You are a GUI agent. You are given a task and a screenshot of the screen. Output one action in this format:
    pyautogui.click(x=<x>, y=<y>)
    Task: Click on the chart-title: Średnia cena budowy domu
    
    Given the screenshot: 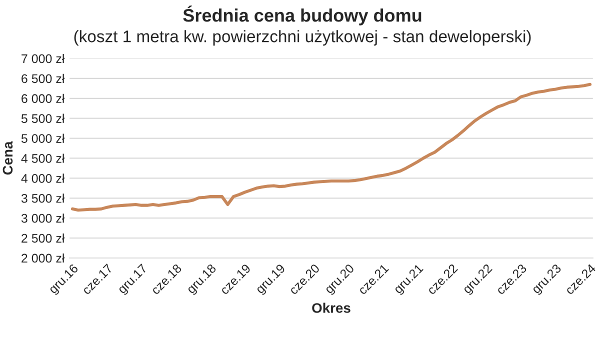 What is the action you would take?
    pyautogui.click(x=302, y=16)
    